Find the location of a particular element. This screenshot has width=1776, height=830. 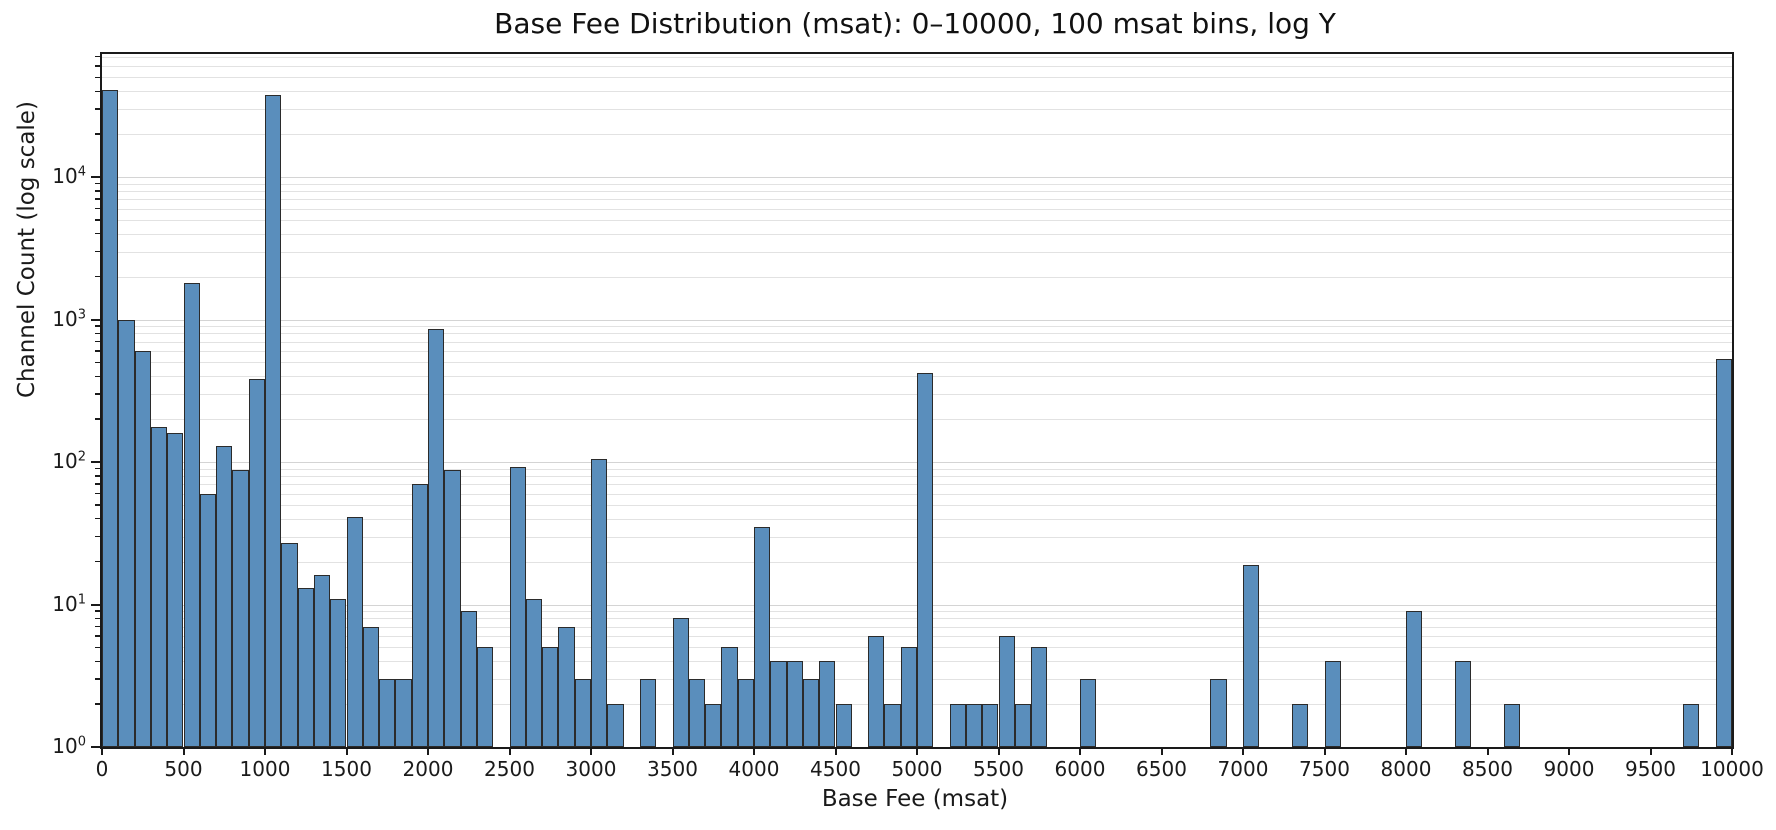

x-tick-label: 5500 is located at coordinates (998, 769).